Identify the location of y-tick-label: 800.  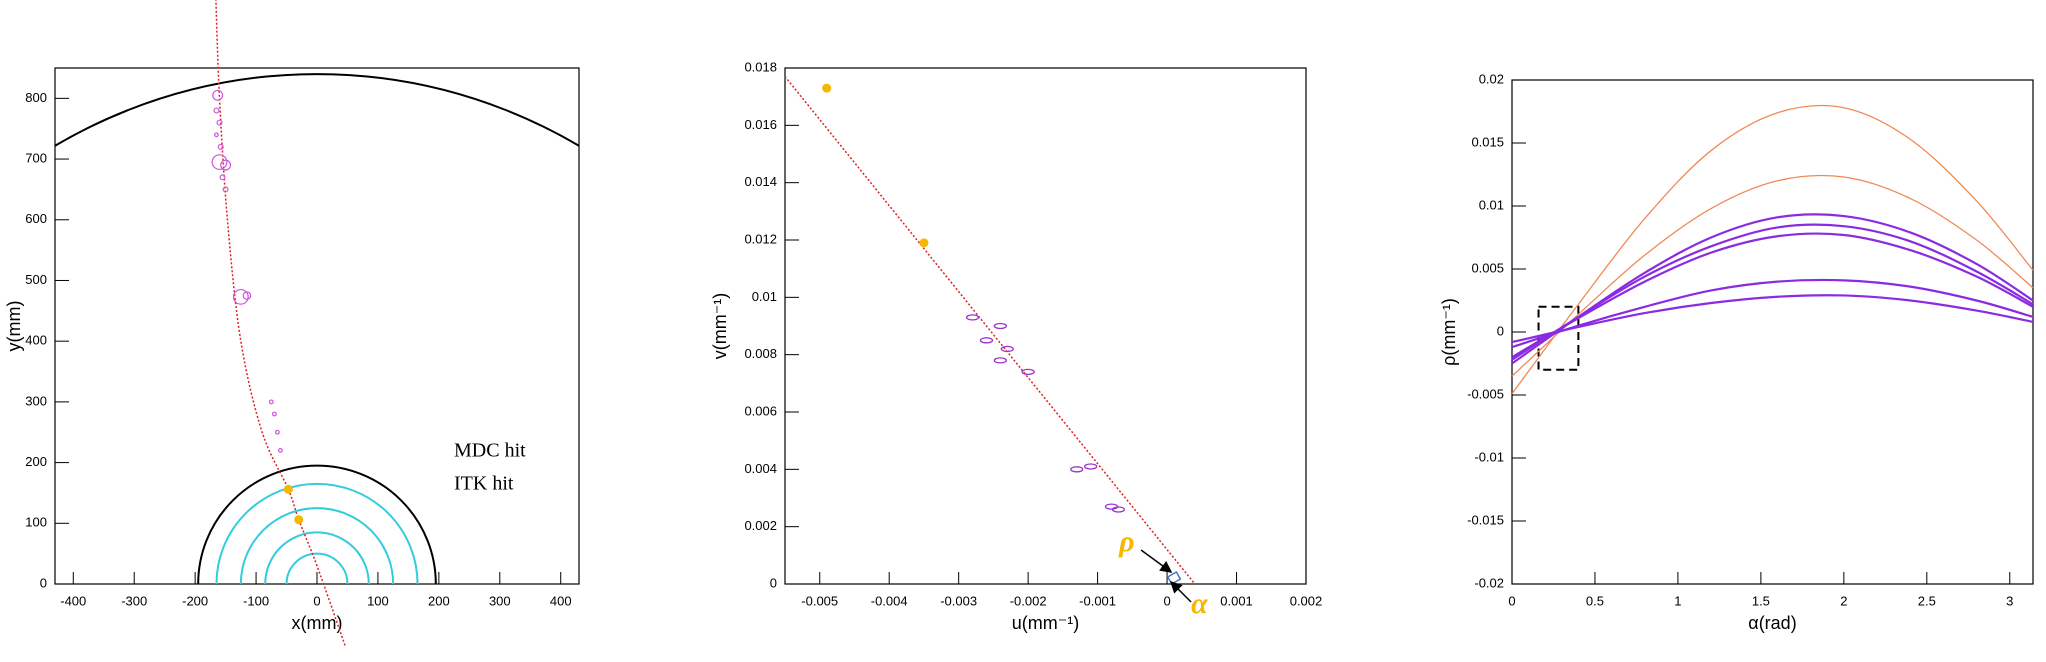
(36, 97).